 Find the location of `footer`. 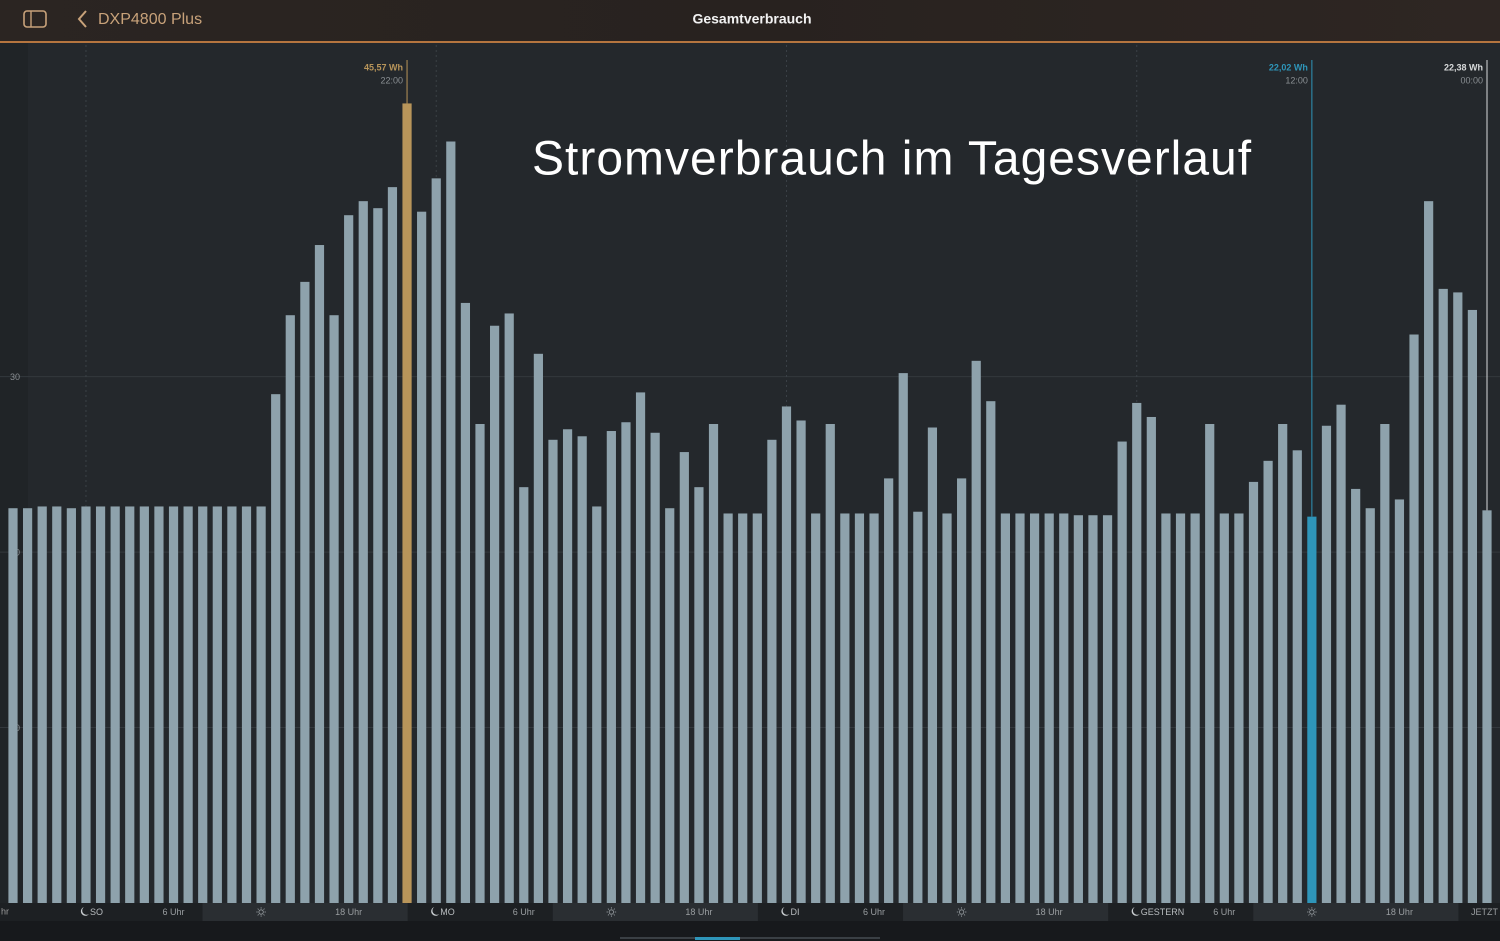

footer is located at coordinates (750, 931).